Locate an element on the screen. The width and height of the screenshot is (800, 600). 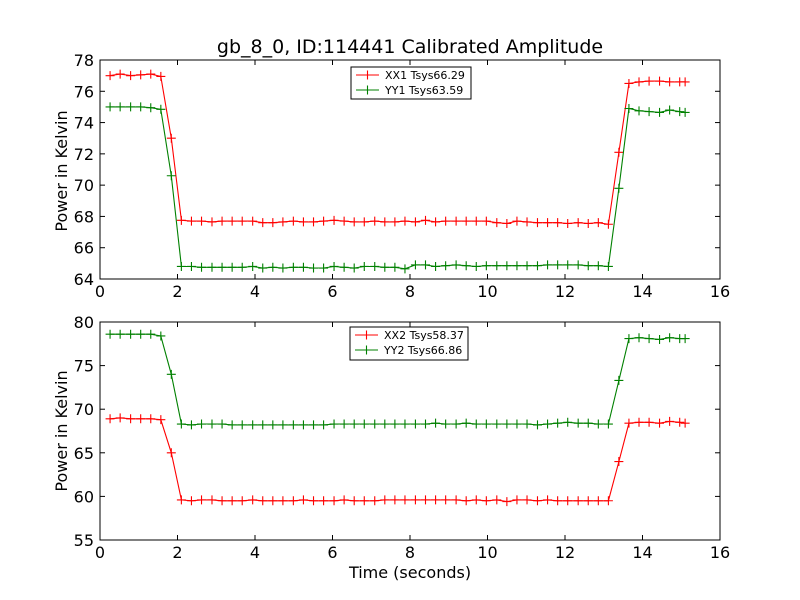
x-tick-label: 4 is located at coordinates (255, 552).